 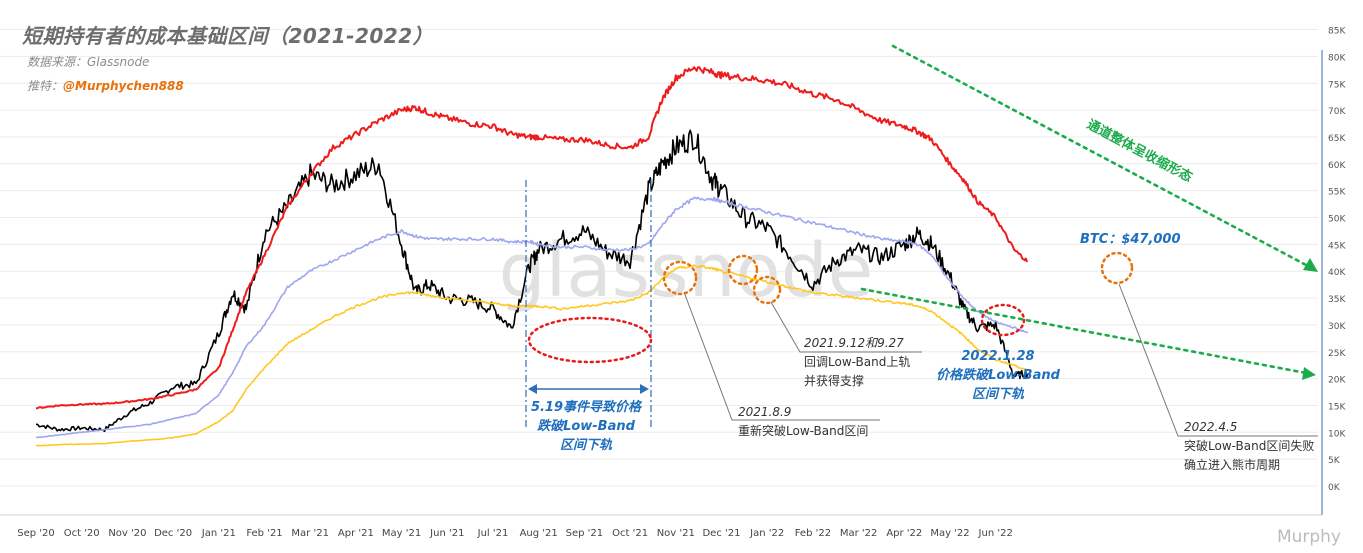 What do you see at coordinates (630, 533) in the screenshot?
I see `x-tick-label: Oct '21` at bounding box center [630, 533].